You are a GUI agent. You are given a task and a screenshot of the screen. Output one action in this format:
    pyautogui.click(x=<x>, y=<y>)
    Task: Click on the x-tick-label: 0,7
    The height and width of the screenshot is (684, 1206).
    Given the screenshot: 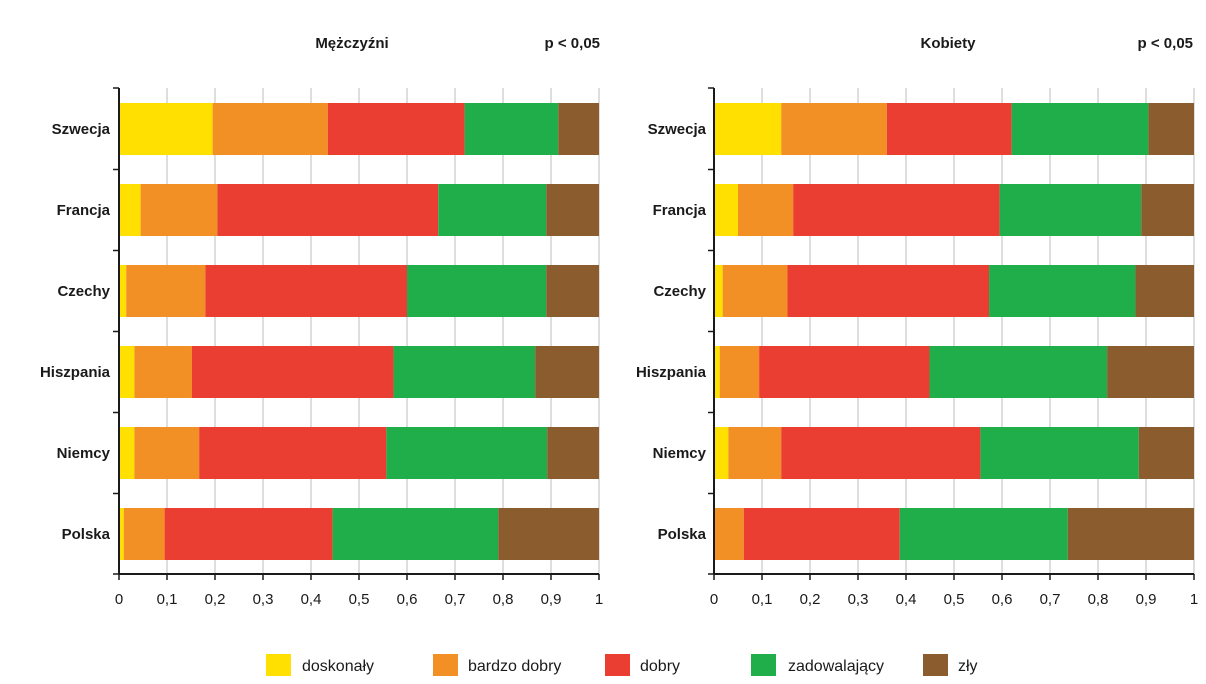 What is the action you would take?
    pyautogui.click(x=455, y=599)
    